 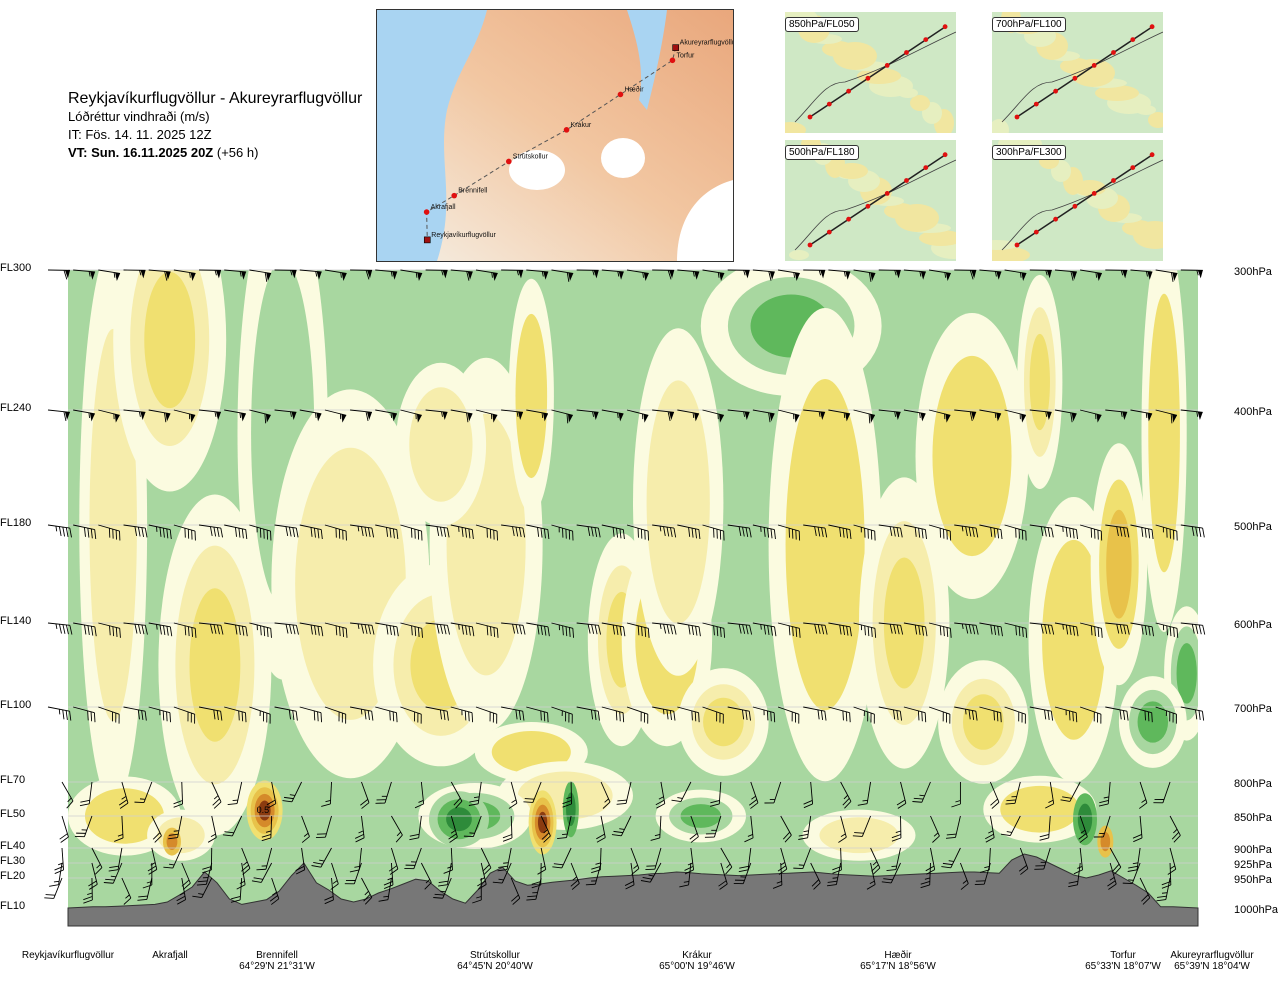 I want to click on mini-map-route, so click(x=1084, y=72).